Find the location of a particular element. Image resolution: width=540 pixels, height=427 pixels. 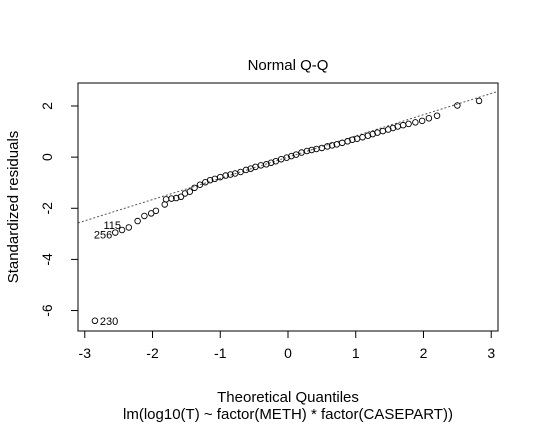

y-tick-label: -2 is located at coordinates (47, 208).